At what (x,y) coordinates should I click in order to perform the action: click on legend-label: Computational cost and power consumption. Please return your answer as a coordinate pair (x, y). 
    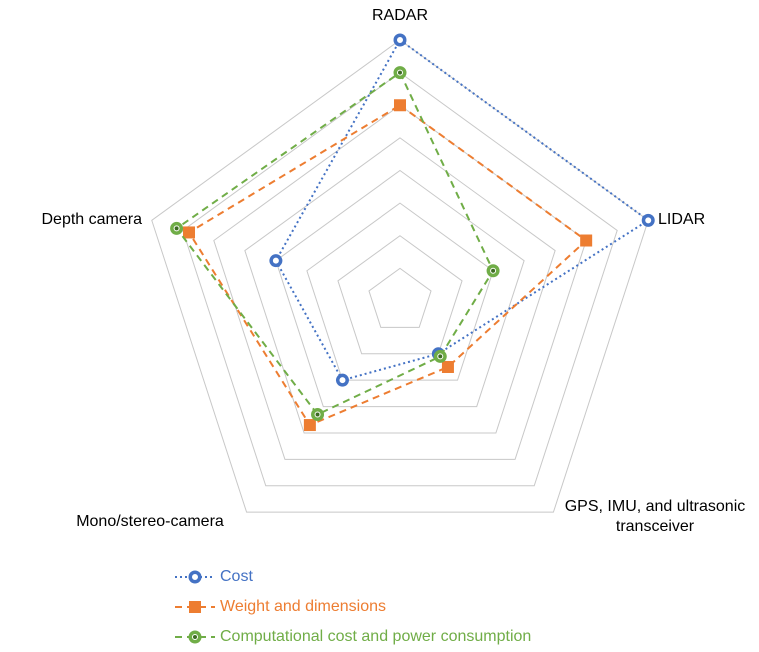
    Looking at the image, I should click on (375, 636).